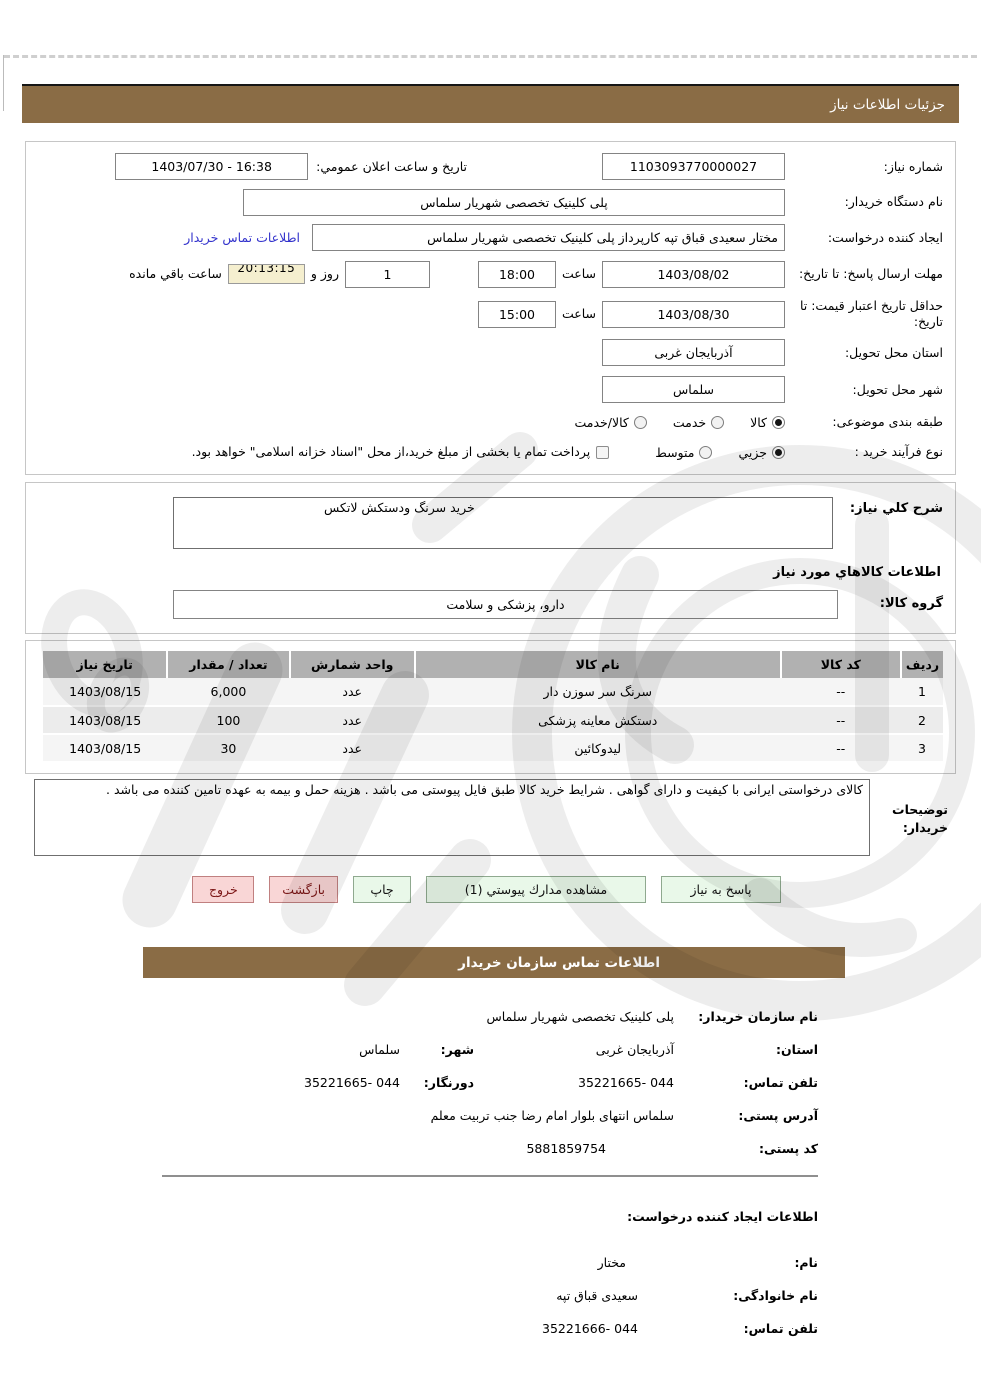 Image resolution: width=981 pixels, height=1388 pixels. What do you see at coordinates (893, 352) in the screenshot?
I see `delivery-province-label: استان محل تحویل:` at bounding box center [893, 352].